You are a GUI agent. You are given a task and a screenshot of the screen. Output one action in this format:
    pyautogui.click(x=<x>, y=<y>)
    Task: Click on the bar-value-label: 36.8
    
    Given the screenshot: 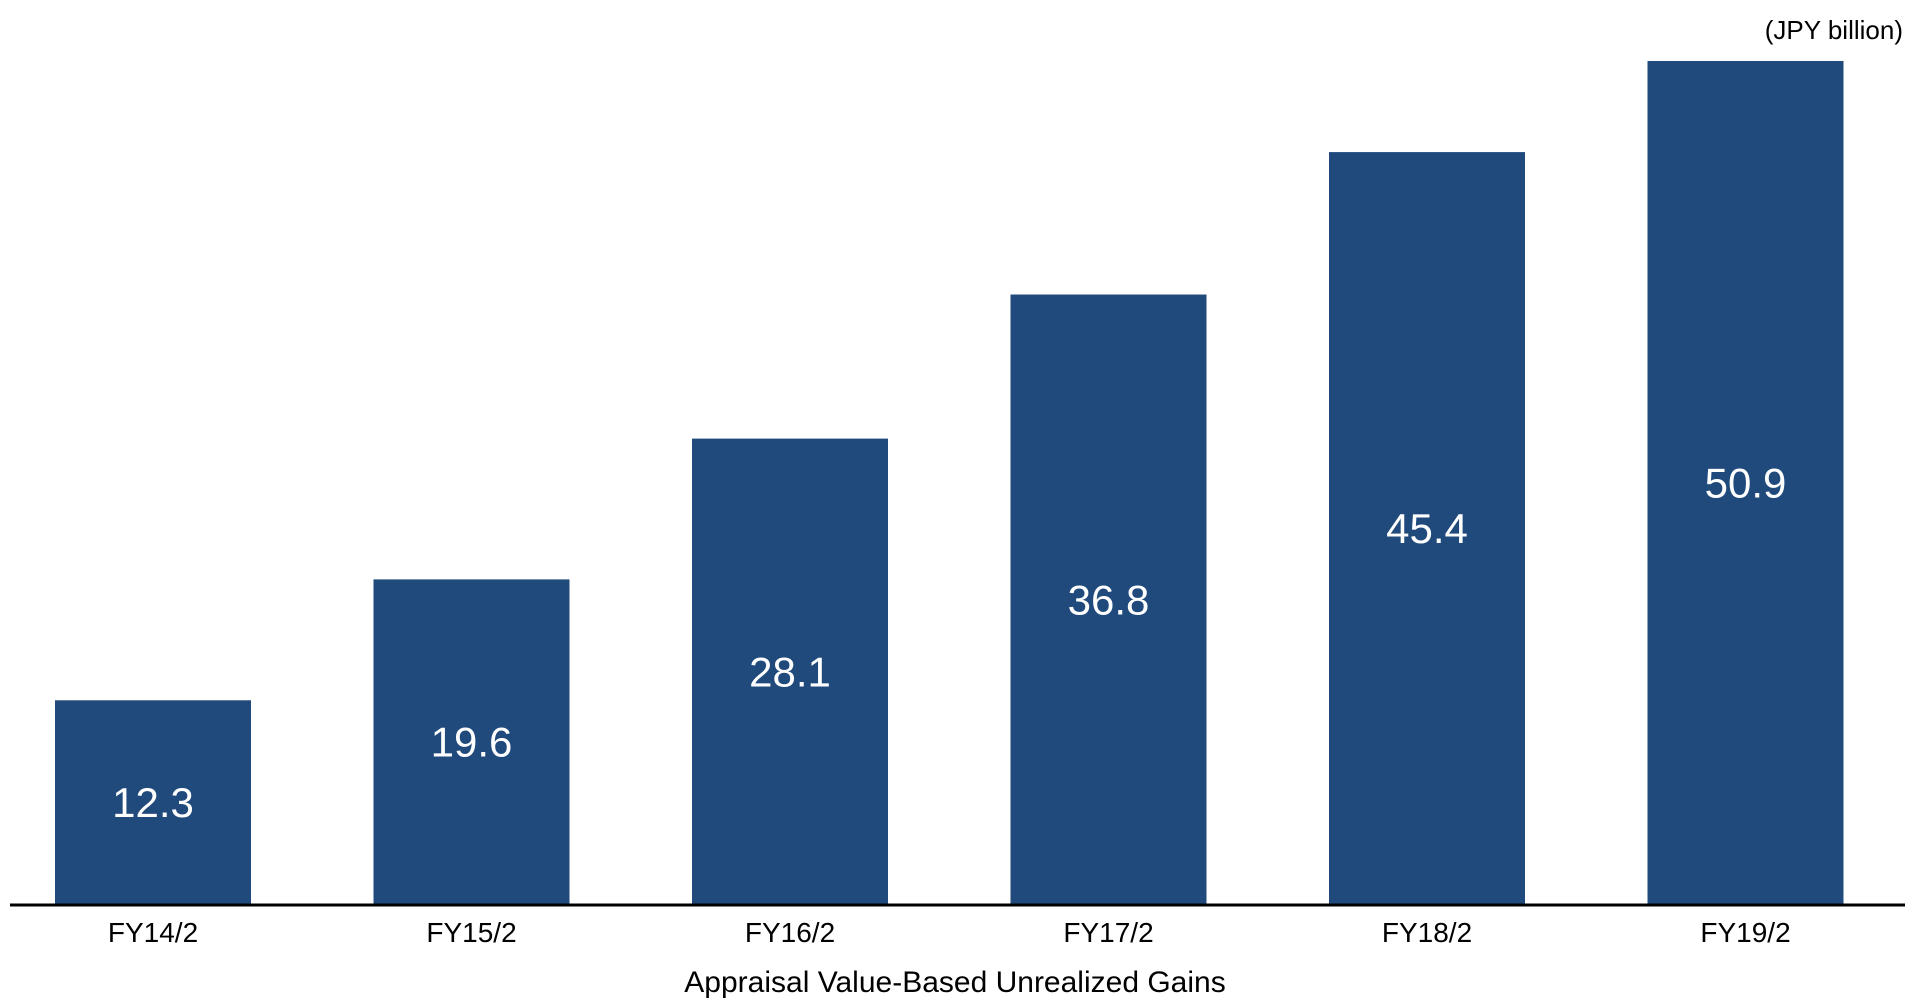 What is the action you would take?
    pyautogui.click(x=1109, y=599)
    